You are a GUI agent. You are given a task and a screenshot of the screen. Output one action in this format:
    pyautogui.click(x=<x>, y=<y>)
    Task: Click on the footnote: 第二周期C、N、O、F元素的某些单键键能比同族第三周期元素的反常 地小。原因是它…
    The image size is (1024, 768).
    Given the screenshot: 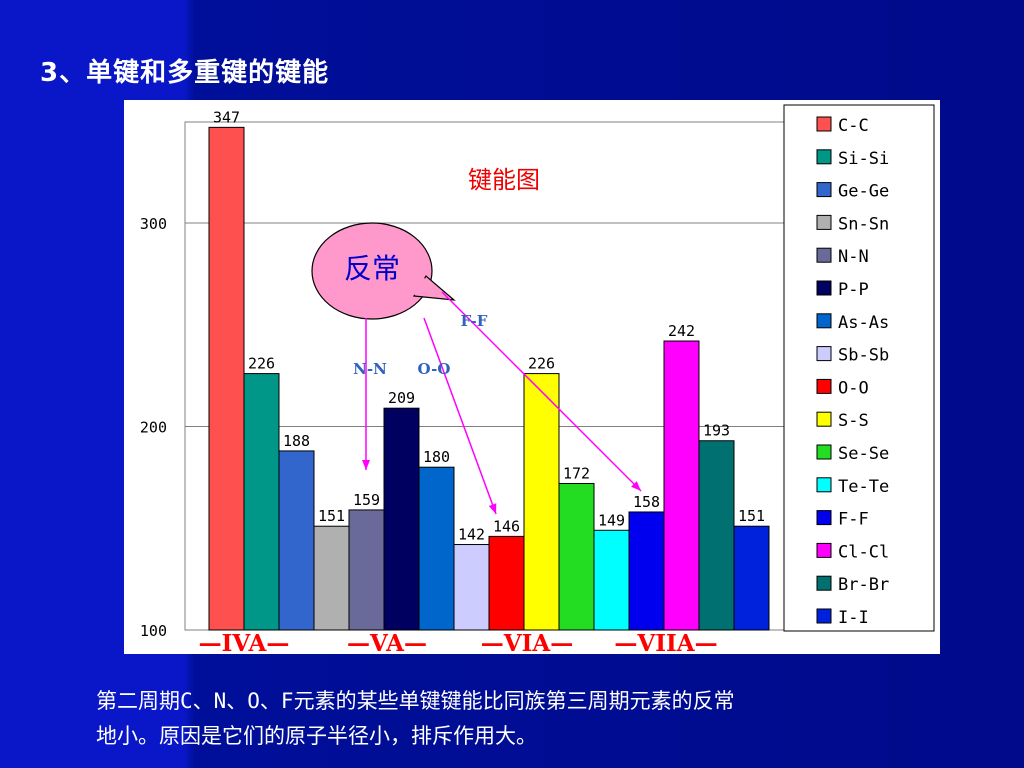 What is the action you would take?
    pyautogui.click(x=536, y=719)
    